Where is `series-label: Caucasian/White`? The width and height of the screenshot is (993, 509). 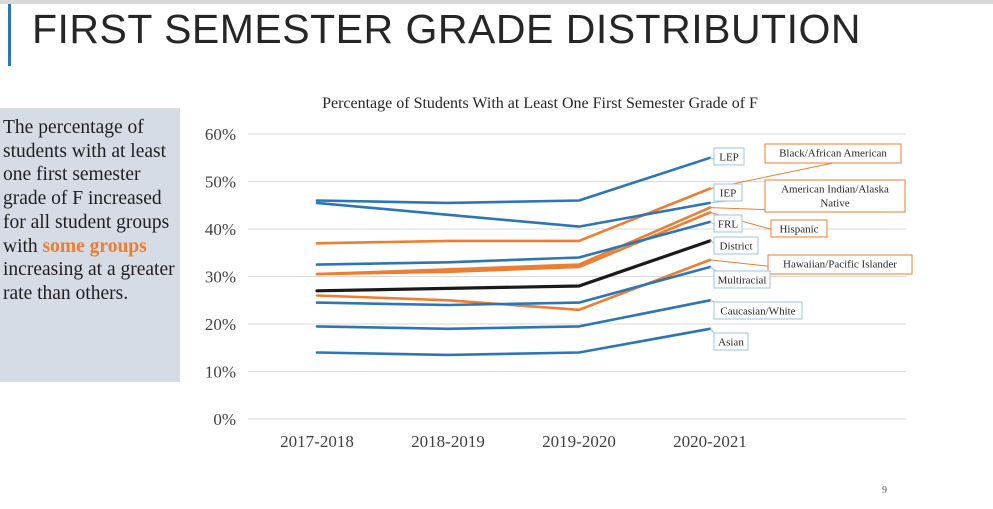 series-label: Caucasian/White is located at coordinates (757, 312).